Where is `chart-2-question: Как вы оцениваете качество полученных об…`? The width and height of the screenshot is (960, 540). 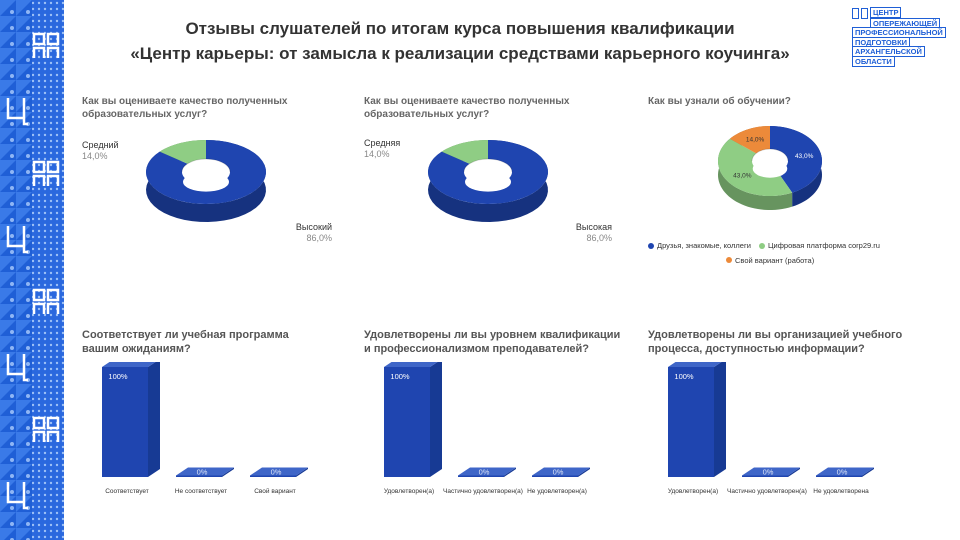
chart-2-question: Как вы оцениваете качество полученных об… is located at coordinates (467, 108).